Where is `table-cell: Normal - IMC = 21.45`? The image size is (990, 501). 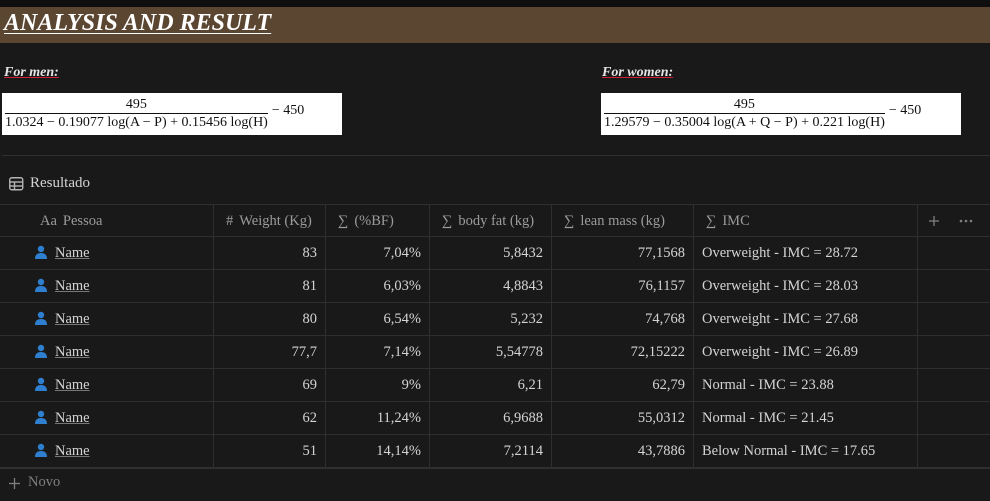 table-cell: Normal - IMC = 21.45 is located at coordinates (806, 418).